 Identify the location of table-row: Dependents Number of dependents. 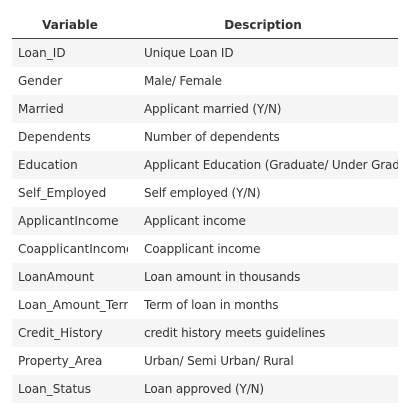
(205, 137).